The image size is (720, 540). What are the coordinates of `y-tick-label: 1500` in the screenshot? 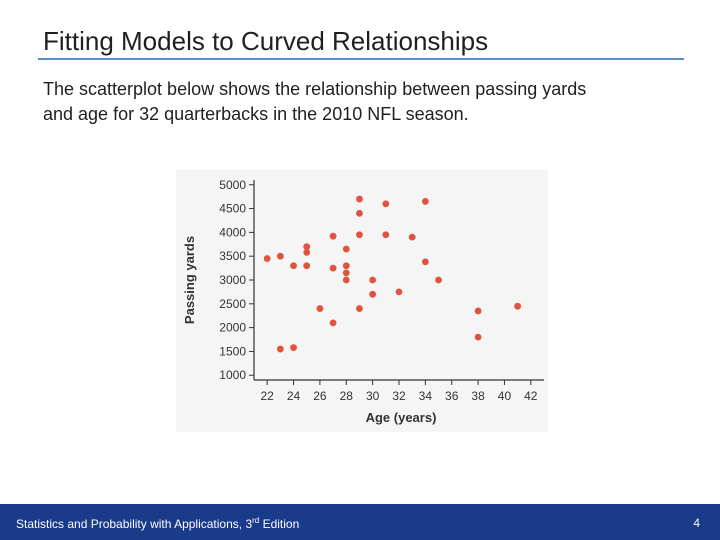 It's located at (232, 351).